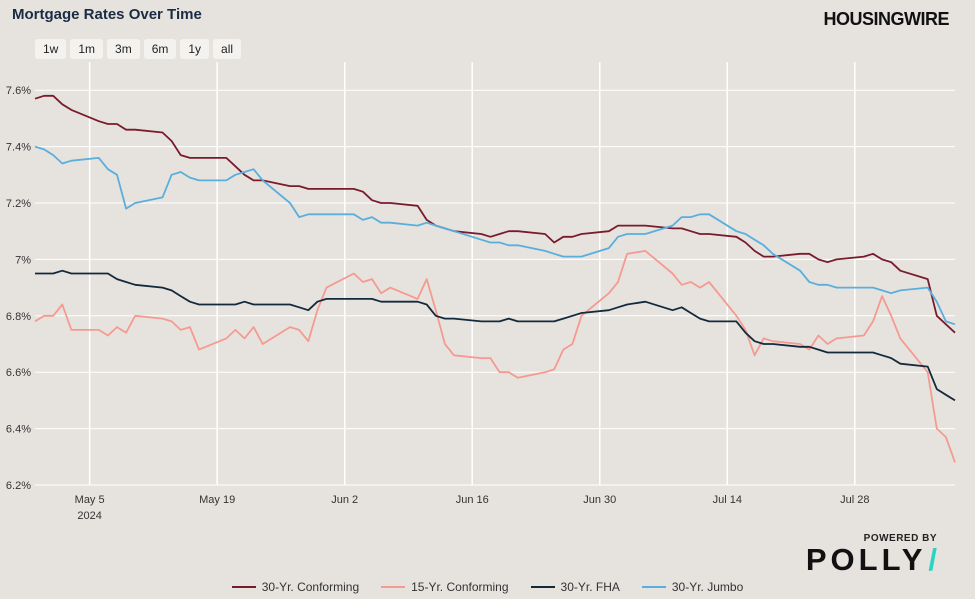  What do you see at coordinates (18, 486) in the screenshot?
I see `y-tick-label: 6.2%` at bounding box center [18, 486].